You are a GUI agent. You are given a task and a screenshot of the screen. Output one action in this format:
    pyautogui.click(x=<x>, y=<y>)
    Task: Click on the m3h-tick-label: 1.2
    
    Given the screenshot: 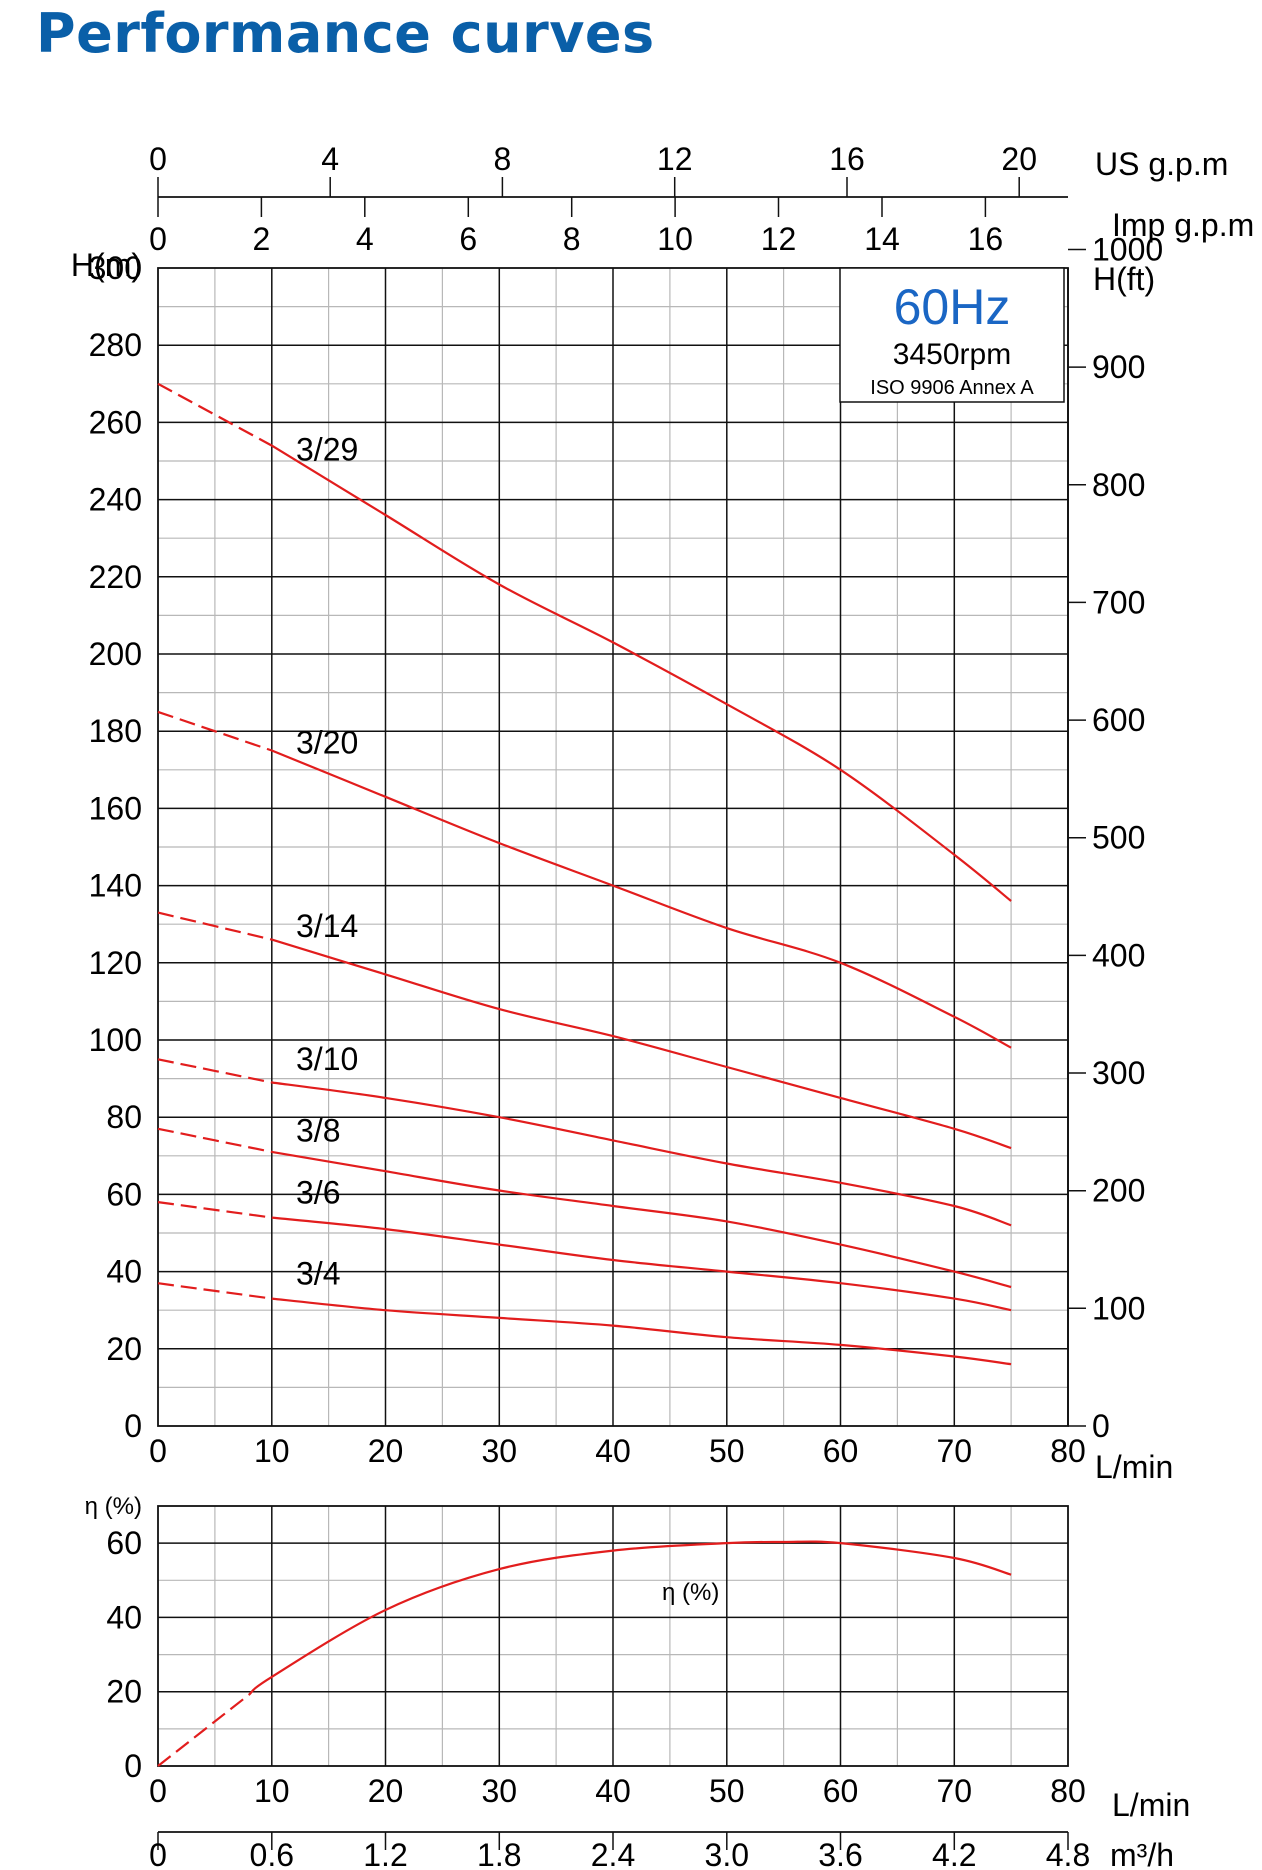 What is the action you would take?
    pyautogui.click(x=385, y=1853)
    